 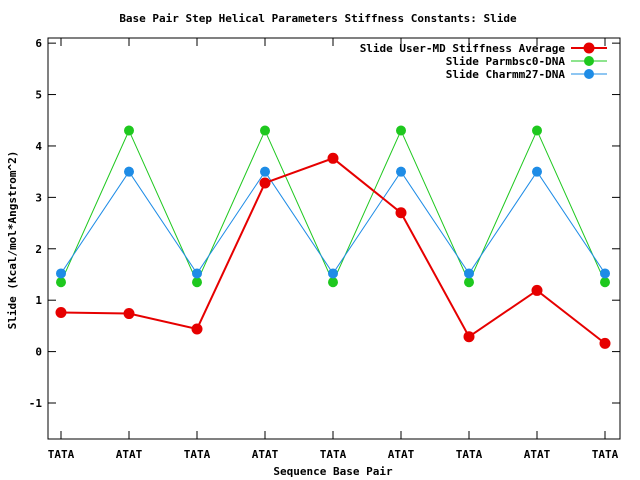 I want to click on y-tick-label: 1, so click(x=38, y=300).